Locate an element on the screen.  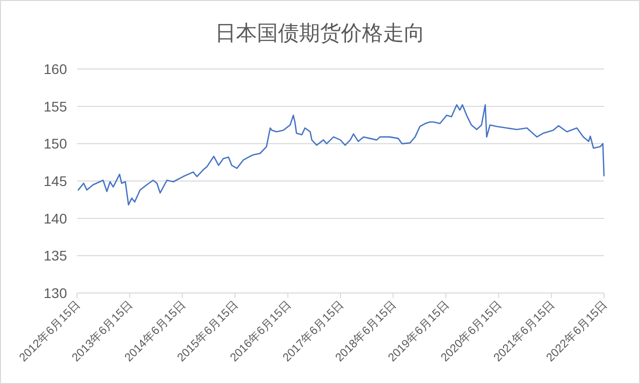
y-tick-label: 145 is located at coordinates (56, 181).